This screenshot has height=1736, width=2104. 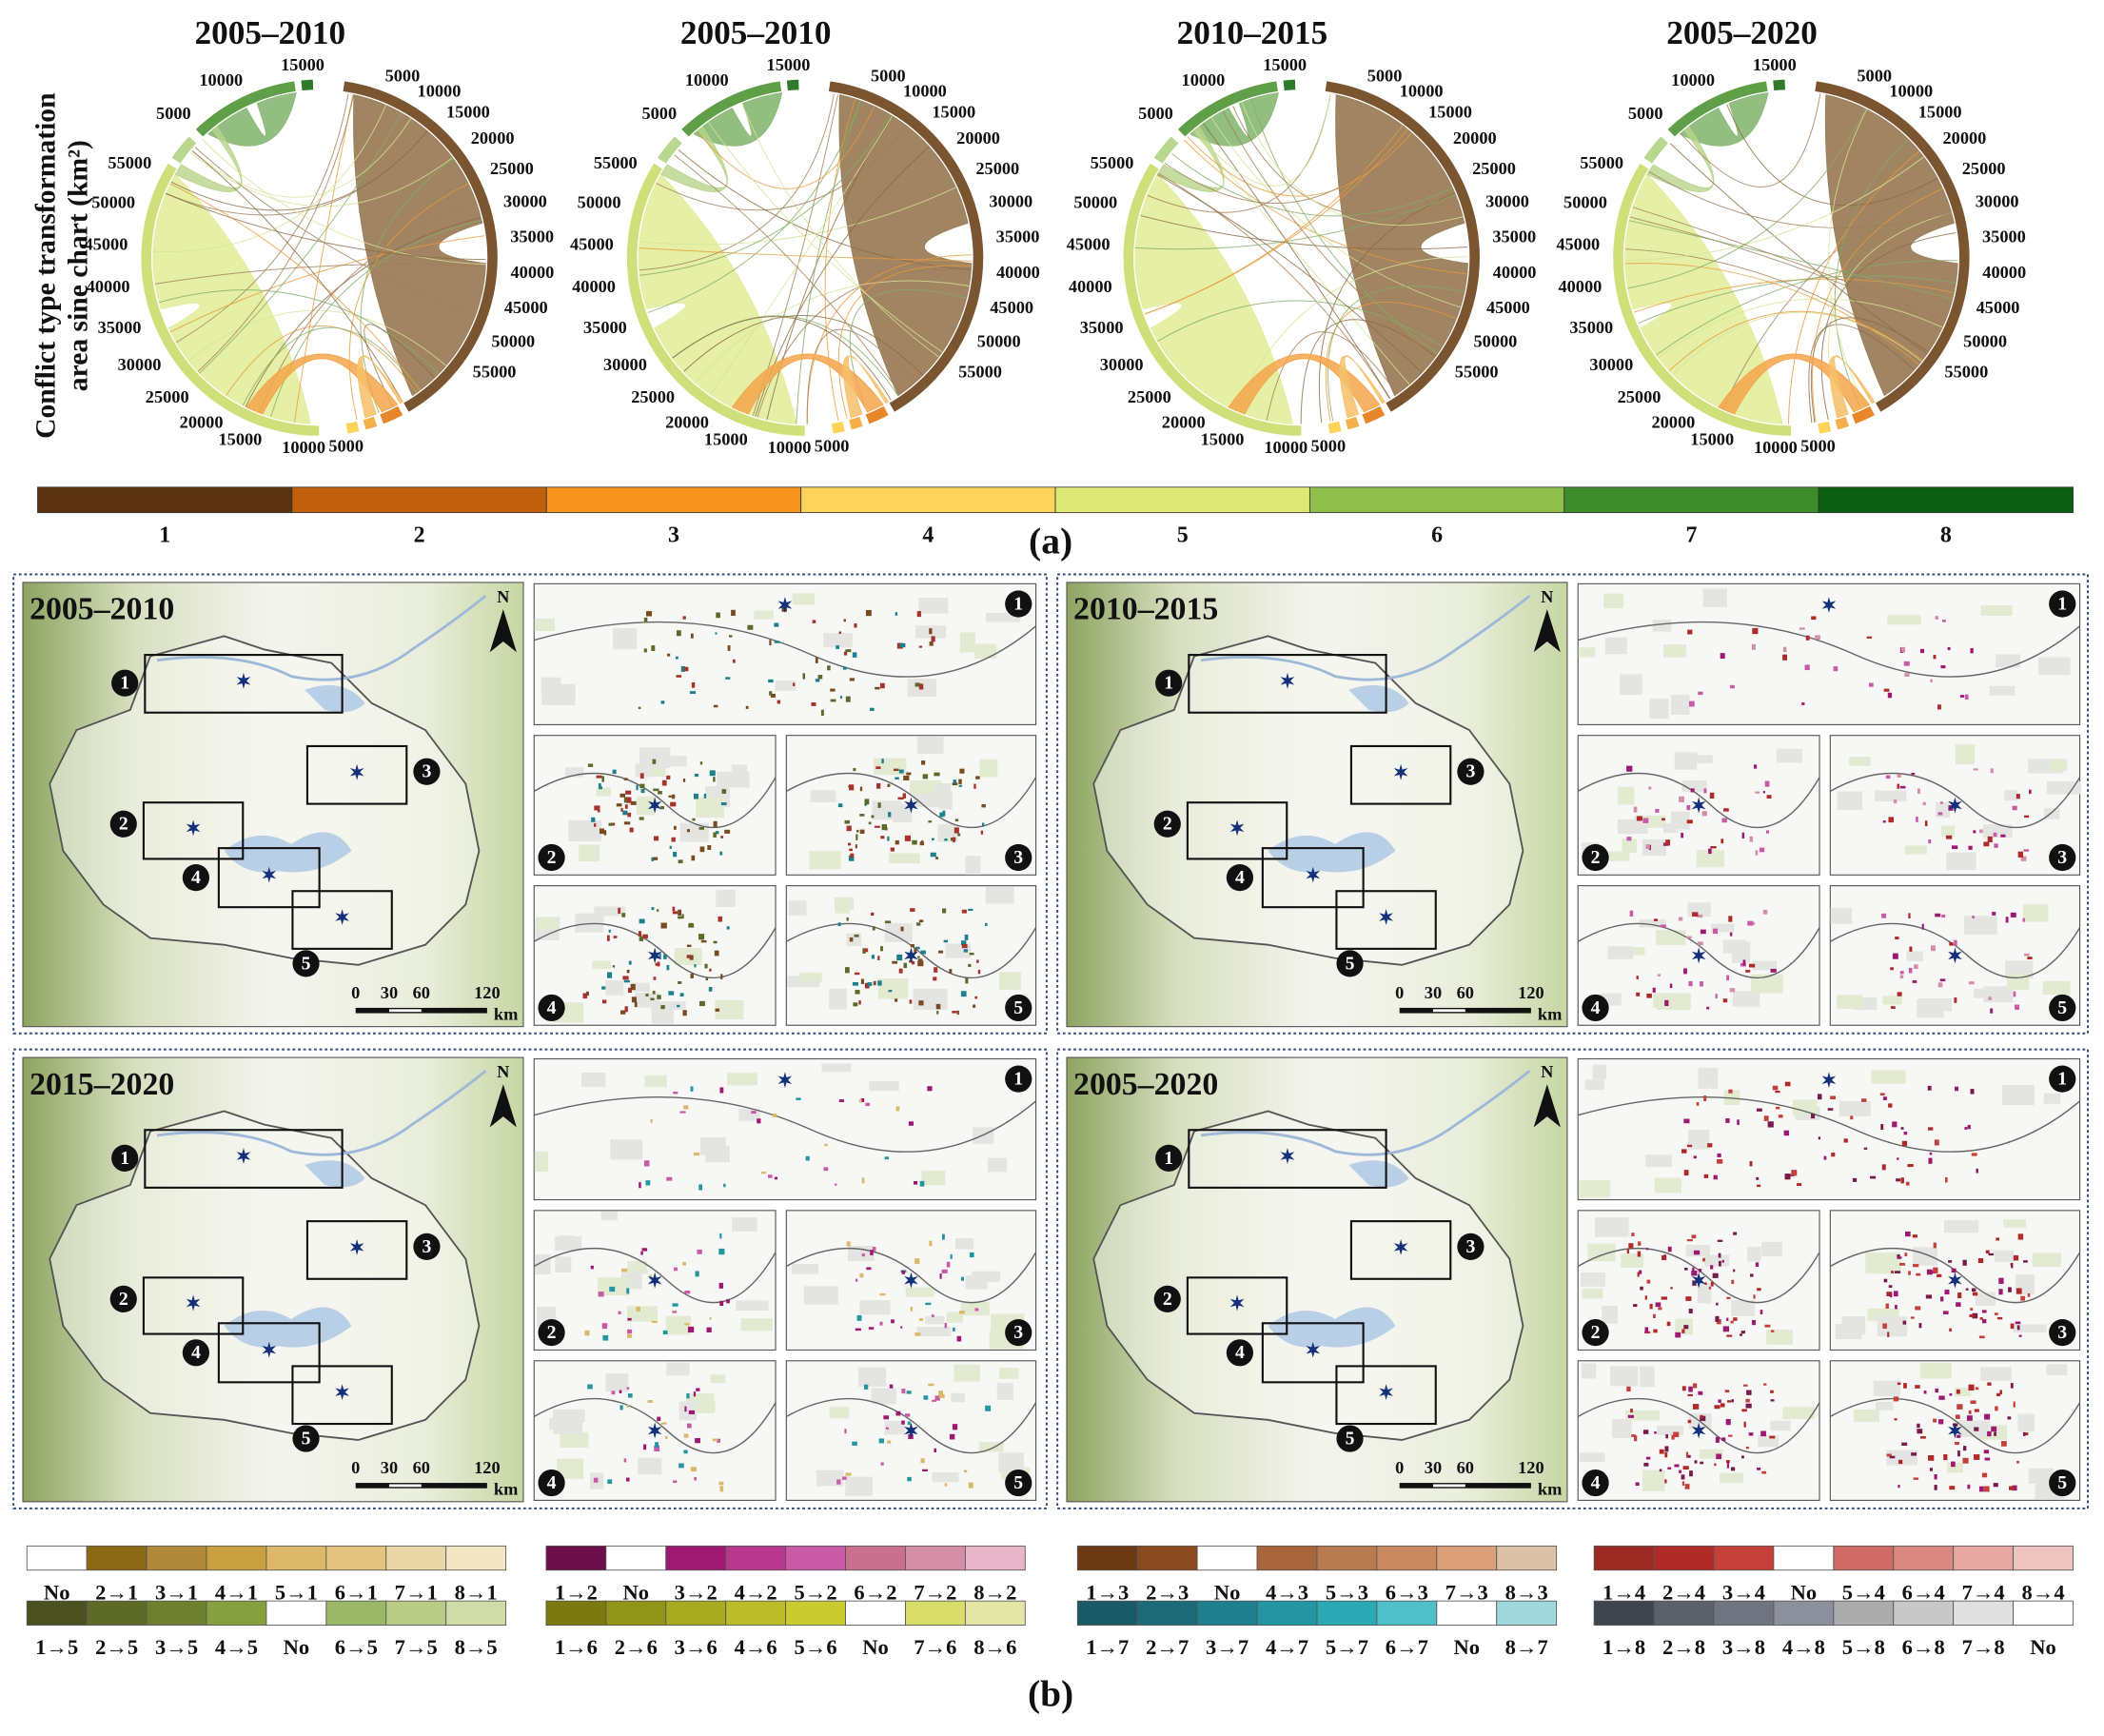 What do you see at coordinates (756, 1647) in the screenshot?
I see `legend-label: 4→6` at bounding box center [756, 1647].